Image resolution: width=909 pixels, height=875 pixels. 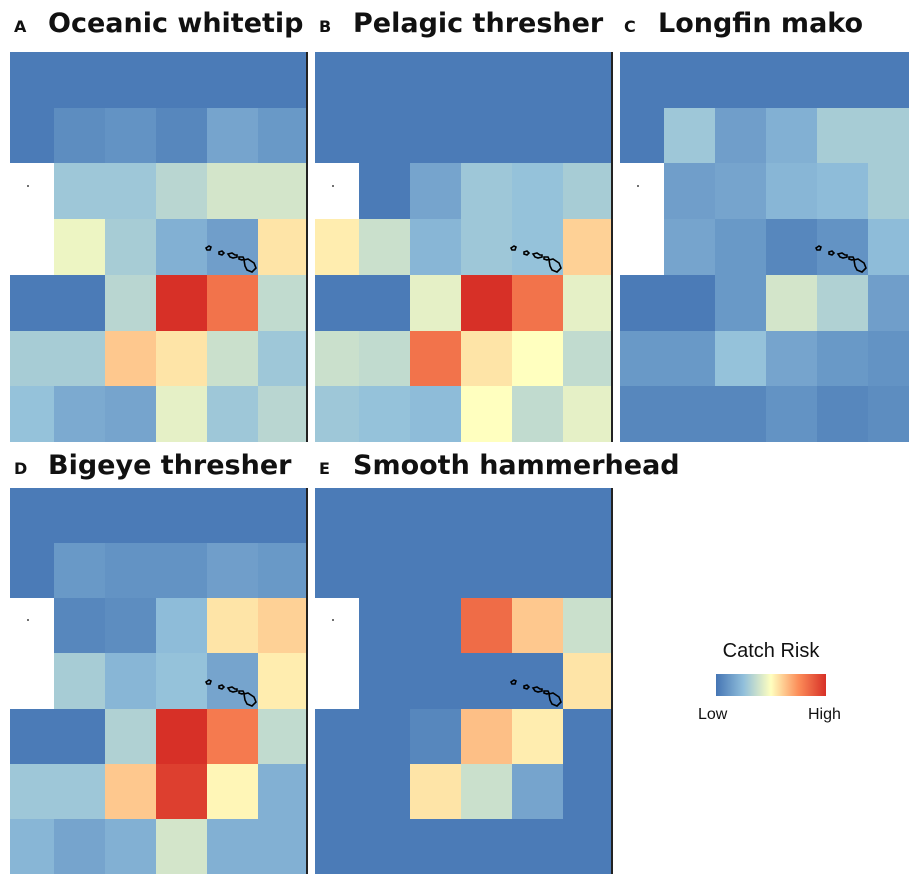 I want to click on panel-title: Smooth hammerhead, so click(x=516, y=465).